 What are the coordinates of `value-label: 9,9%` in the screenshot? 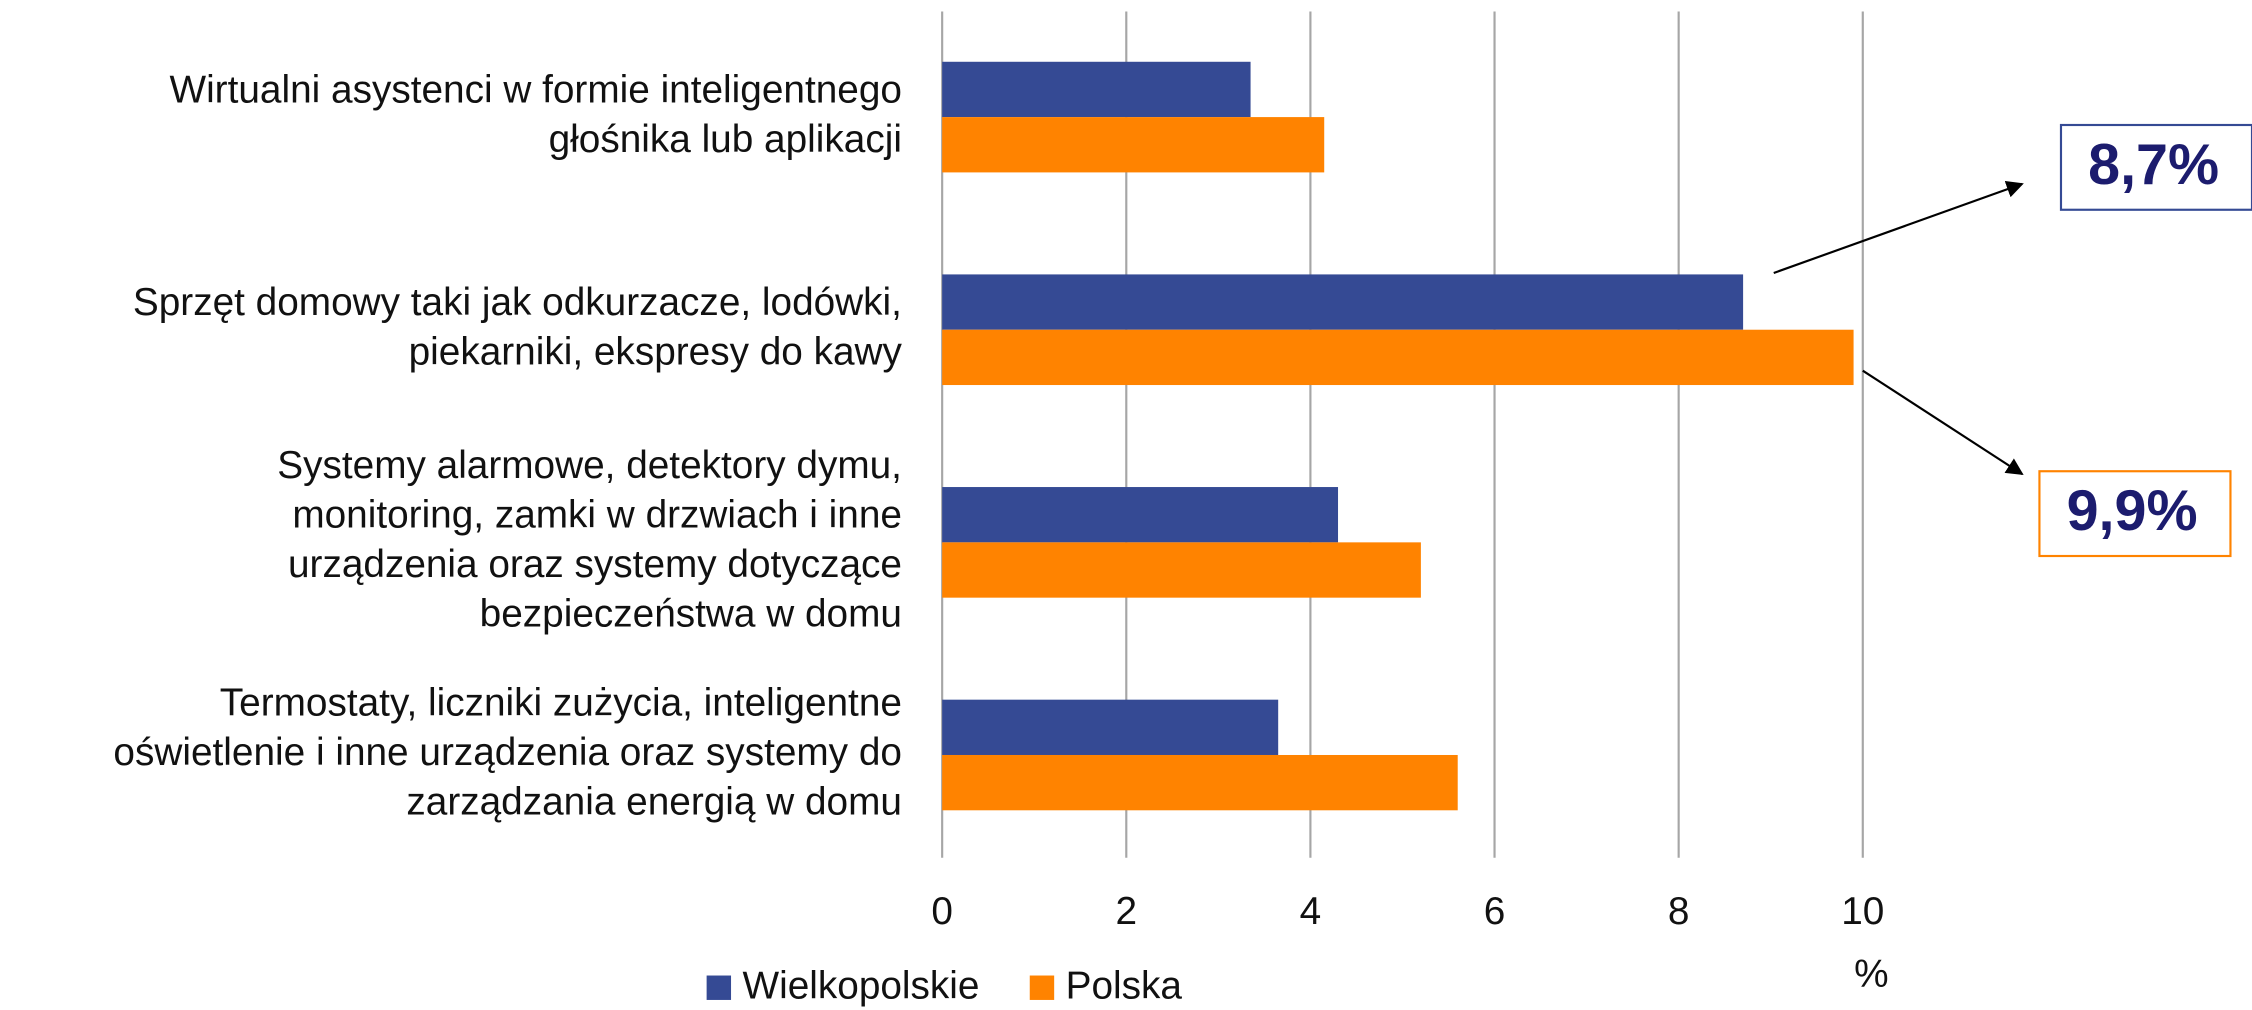 It's located at (2132, 511).